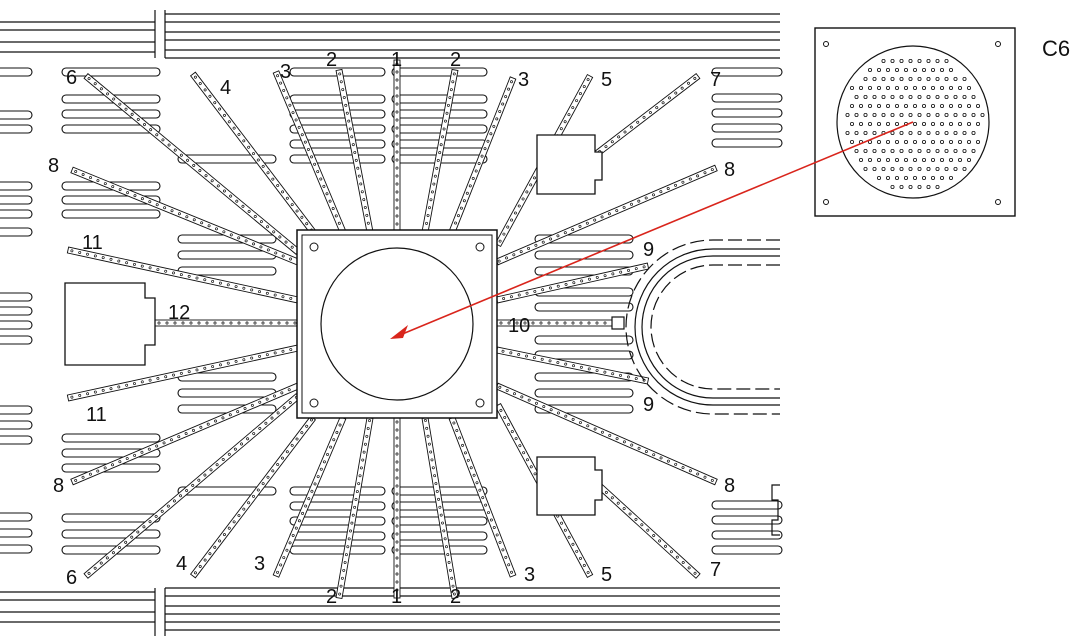 This screenshot has width=1085, height=642. What do you see at coordinates (92, 243) in the screenshot?
I see `label-11-top: 11` at bounding box center [92, 243].